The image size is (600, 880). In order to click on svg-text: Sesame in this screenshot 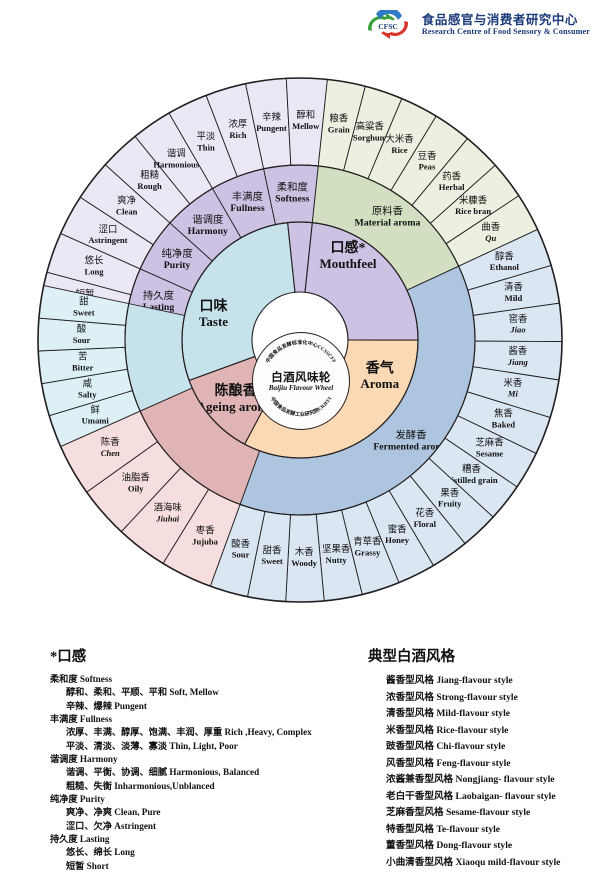, I will do `click(489, 453)`.